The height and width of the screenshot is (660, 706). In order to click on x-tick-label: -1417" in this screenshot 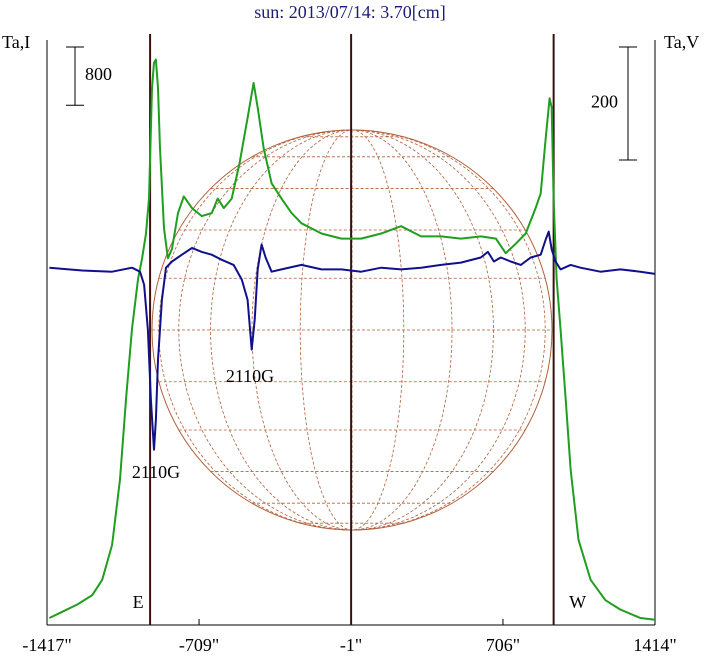, I will do `click(46, 645)`.